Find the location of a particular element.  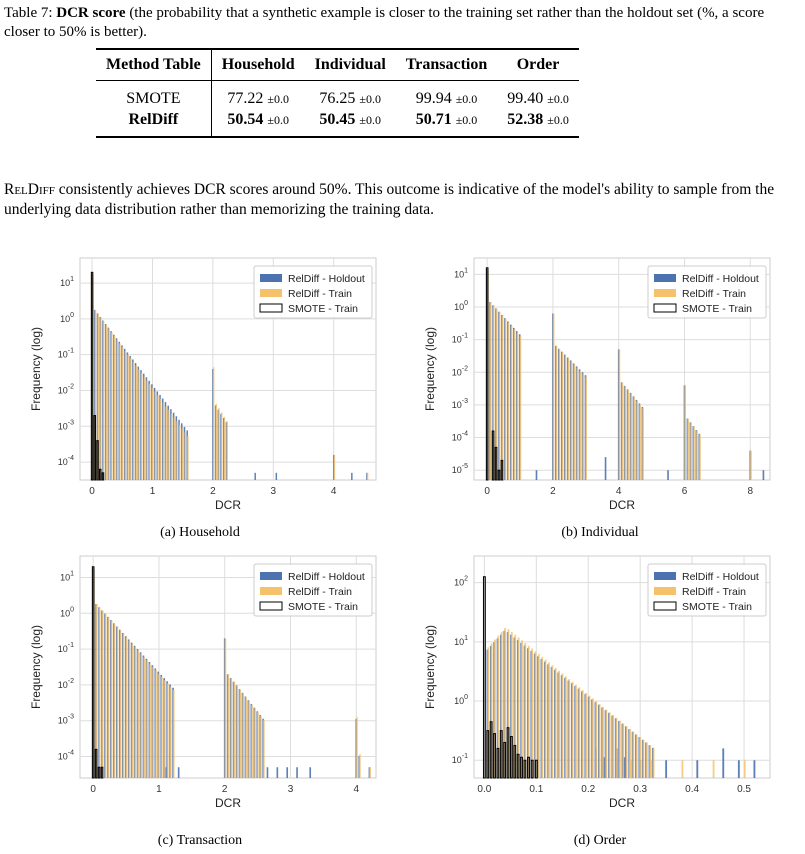

legend-label: RelDiff - Holdout is located at coordinates (326, 577).